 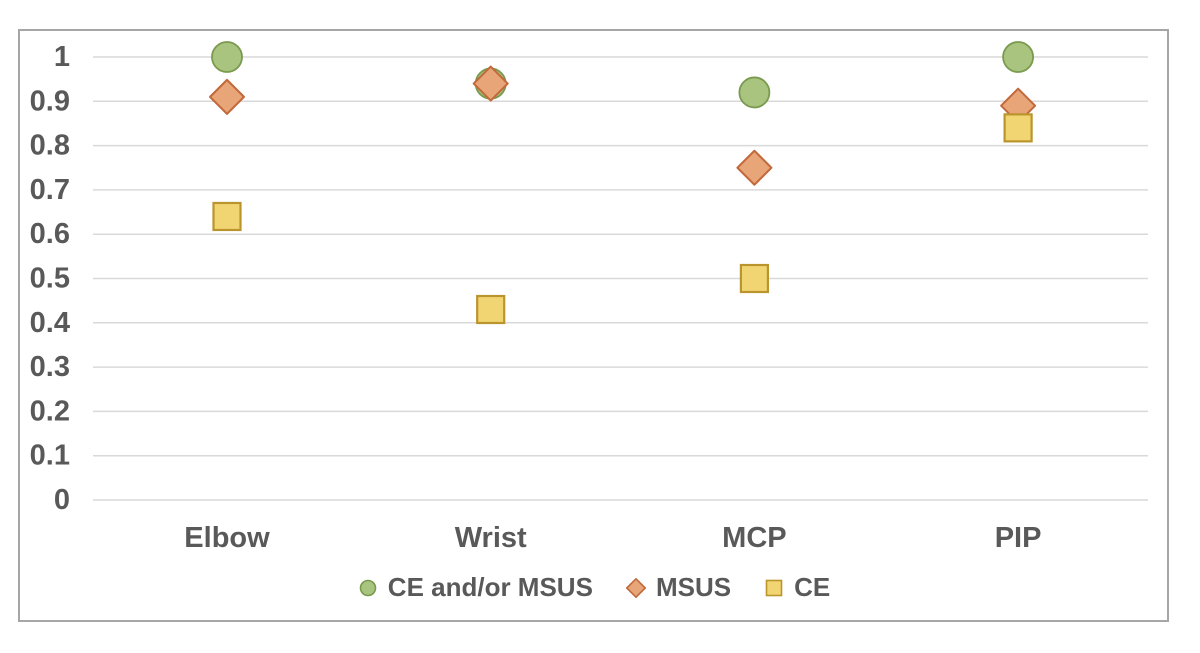 What do you see at coordinates (50, 367) in the screenshot?
I see `y-tick-label: 0.3` at bounding box center [50, 367].